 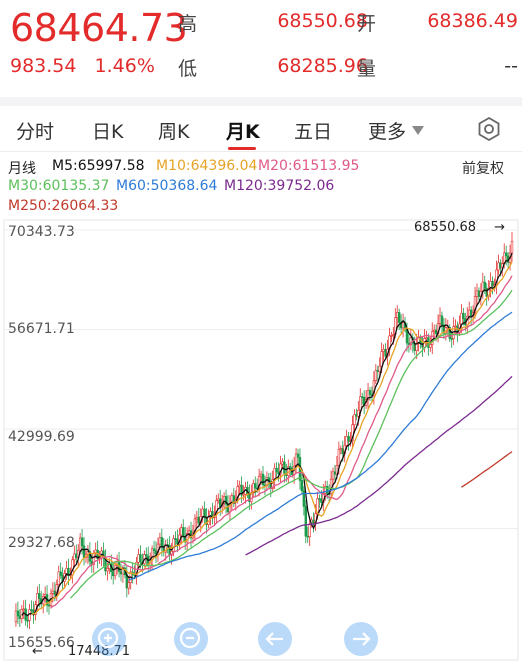 I want to click on arrow-right-icon: →, so click(x=500, y=227).